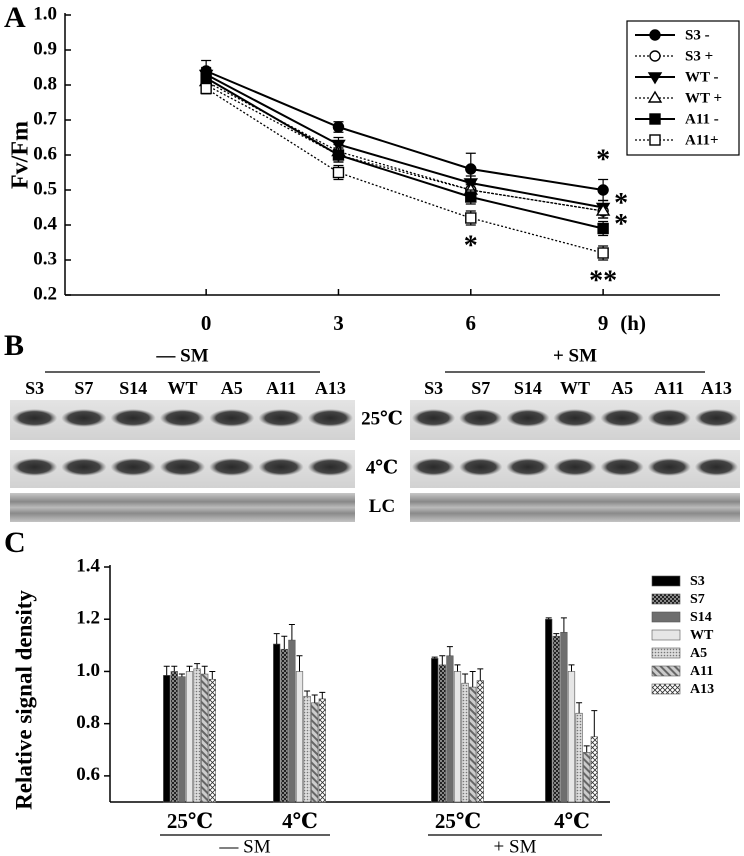 Image resolution: width=744 pixels, height=856 pixels. I want to click on panel-label: C, so click(15, 542).